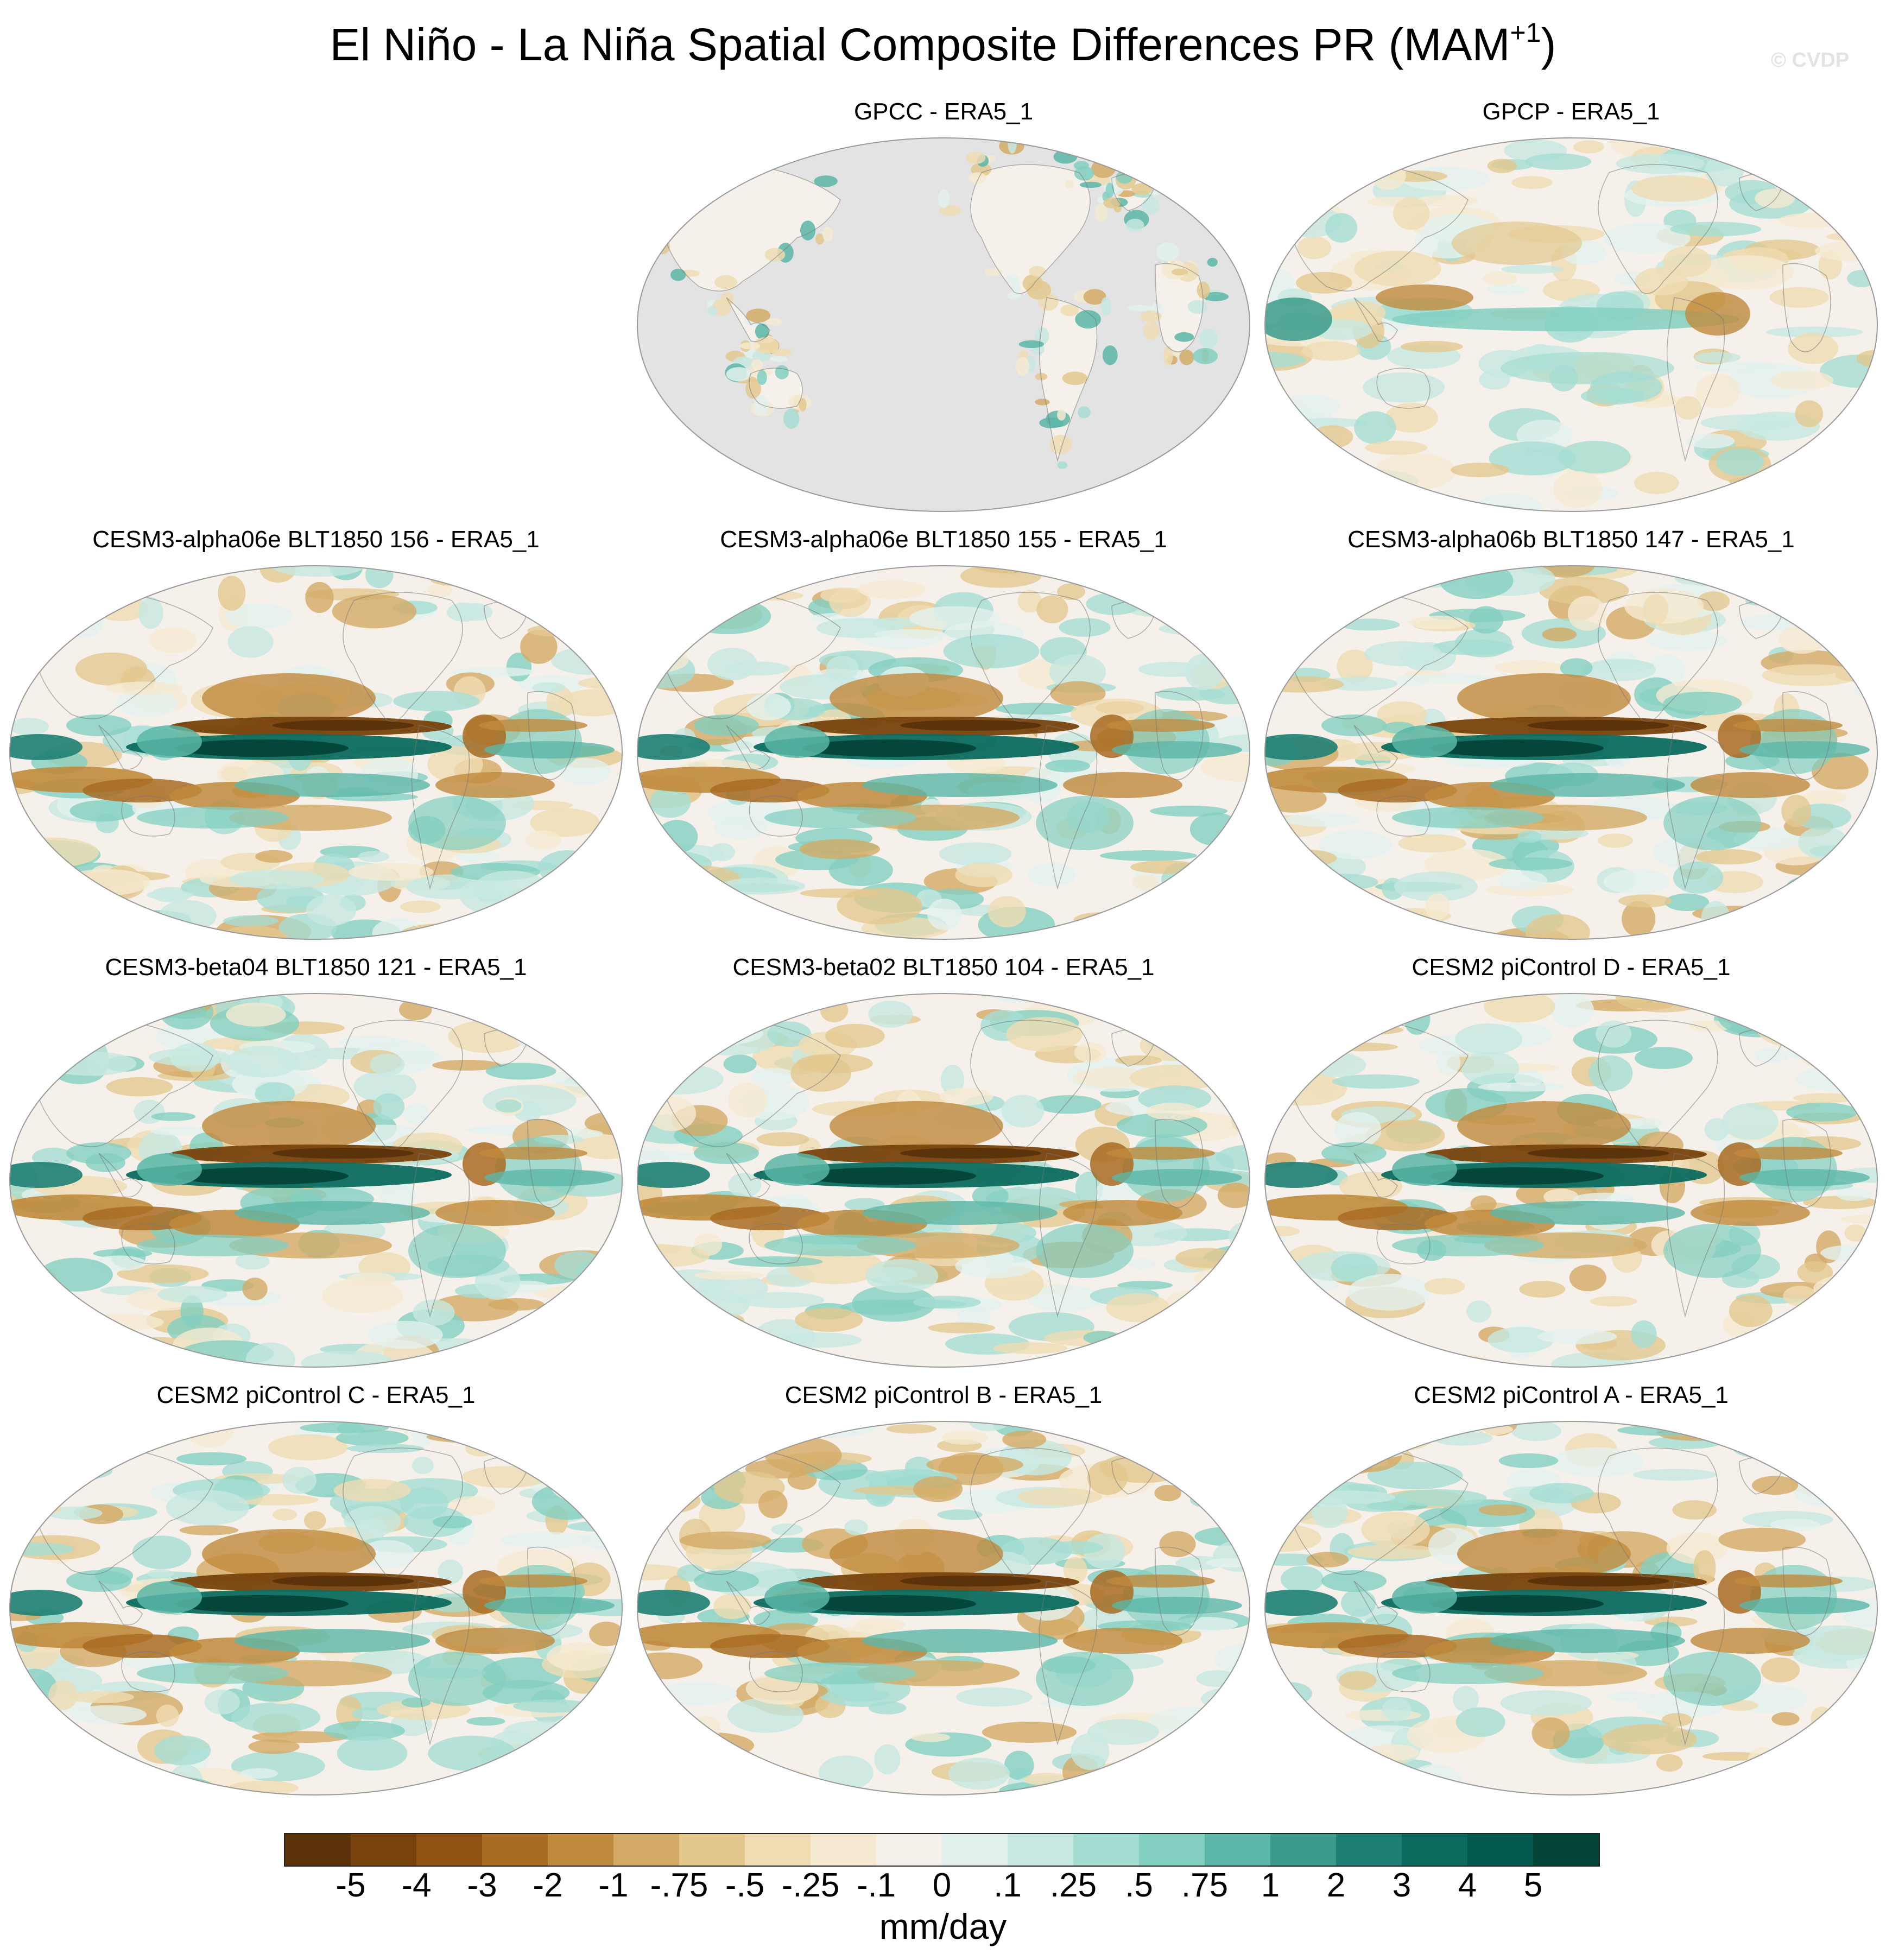  Describe the element at coordinates (942, 1885) in the screenshot. I see `colorbar-tick-label: 0` at that location.